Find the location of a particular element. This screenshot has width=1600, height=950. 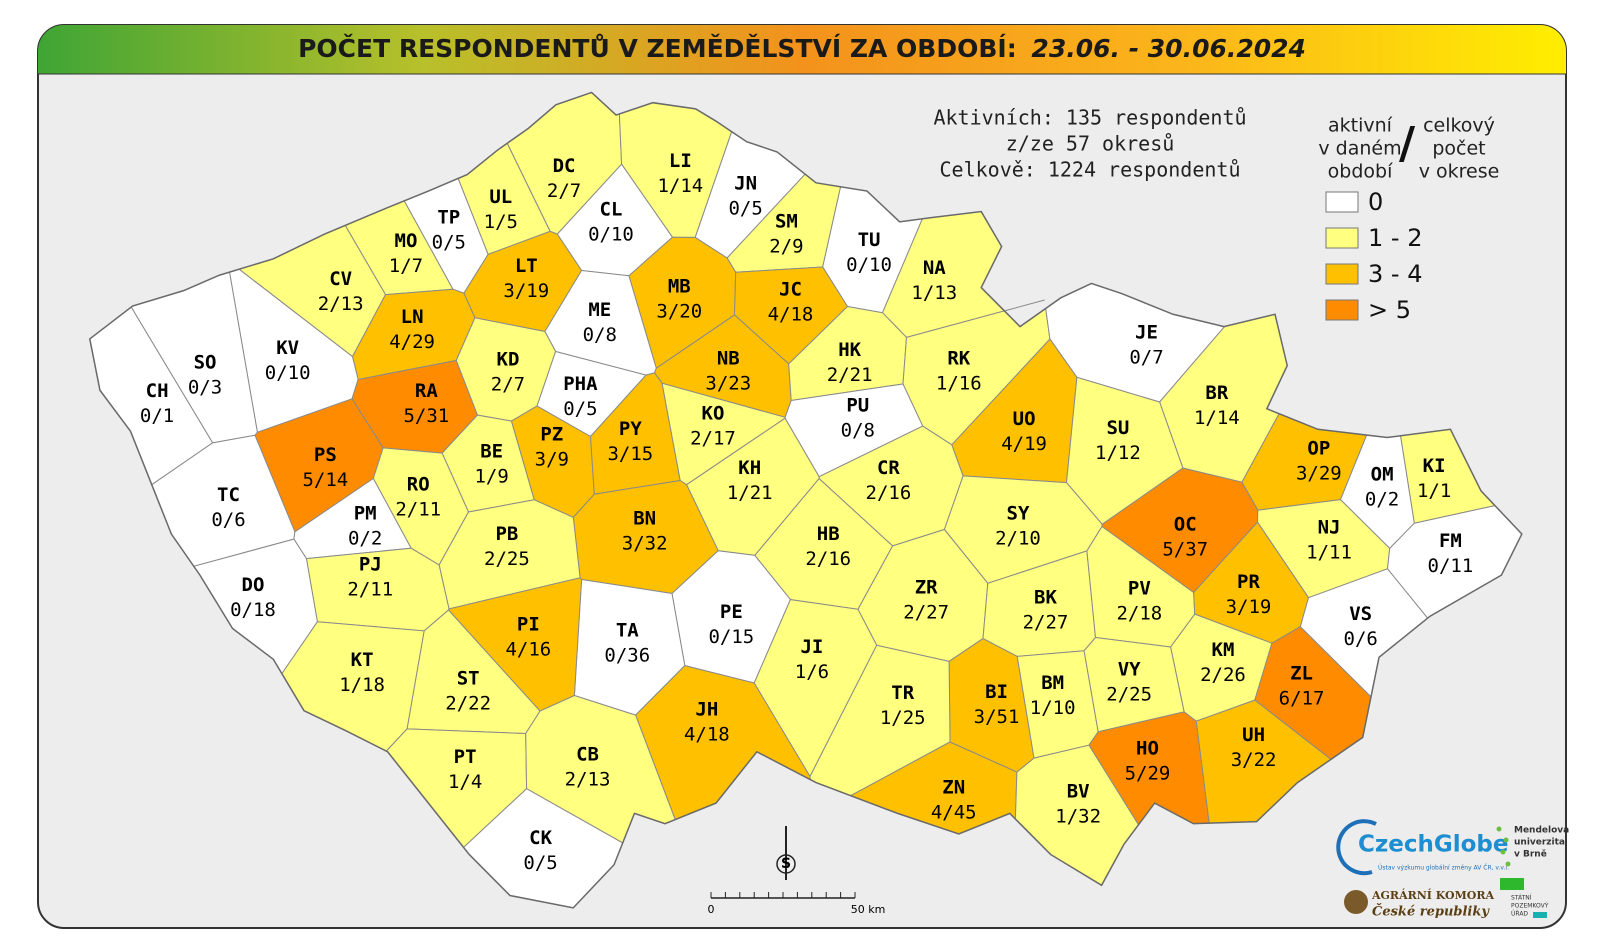

legend-label: 0 is located at coordinates (1375, 202).